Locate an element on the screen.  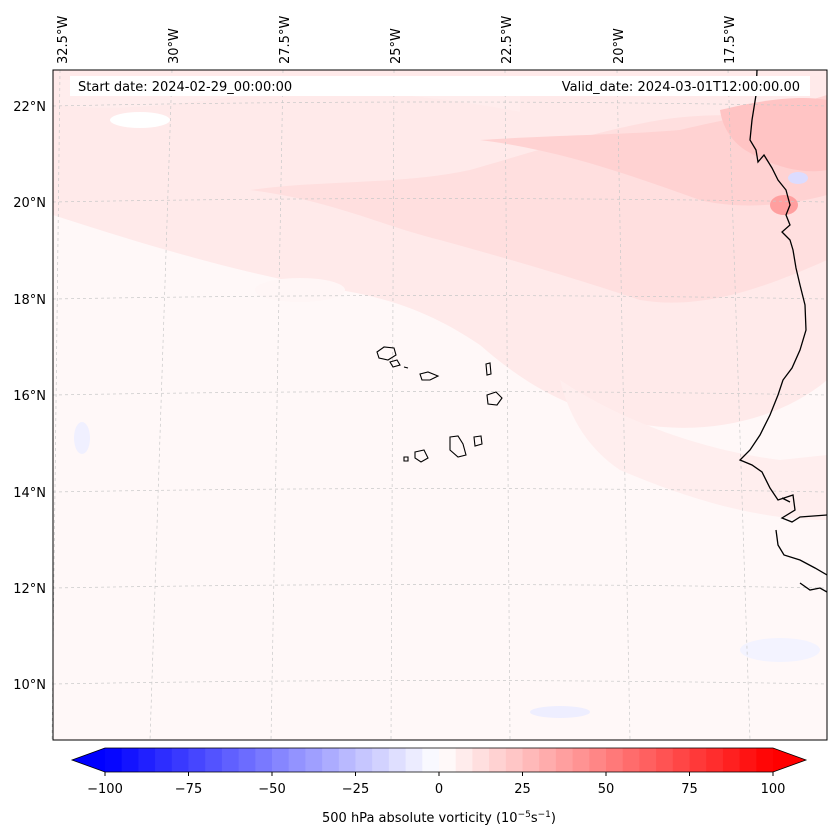
lat-label-12n: 12°N is located at coordinates (29, 589).